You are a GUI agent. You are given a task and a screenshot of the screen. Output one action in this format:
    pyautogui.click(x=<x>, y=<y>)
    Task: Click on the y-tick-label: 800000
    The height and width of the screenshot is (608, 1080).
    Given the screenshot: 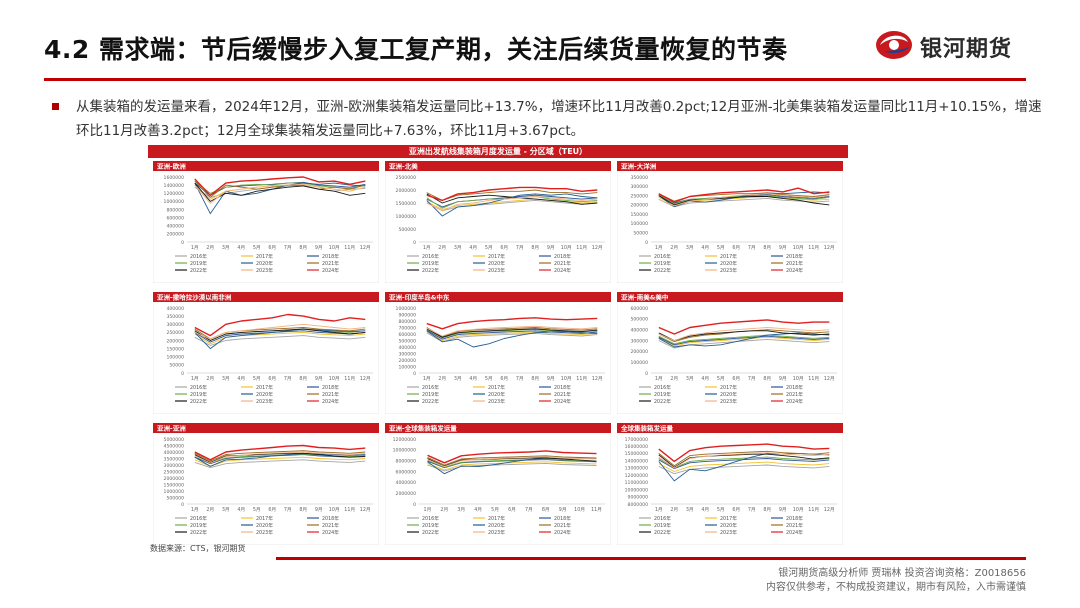 What is the action you would take?
    pyautogui.click(x=407, y=322)
    